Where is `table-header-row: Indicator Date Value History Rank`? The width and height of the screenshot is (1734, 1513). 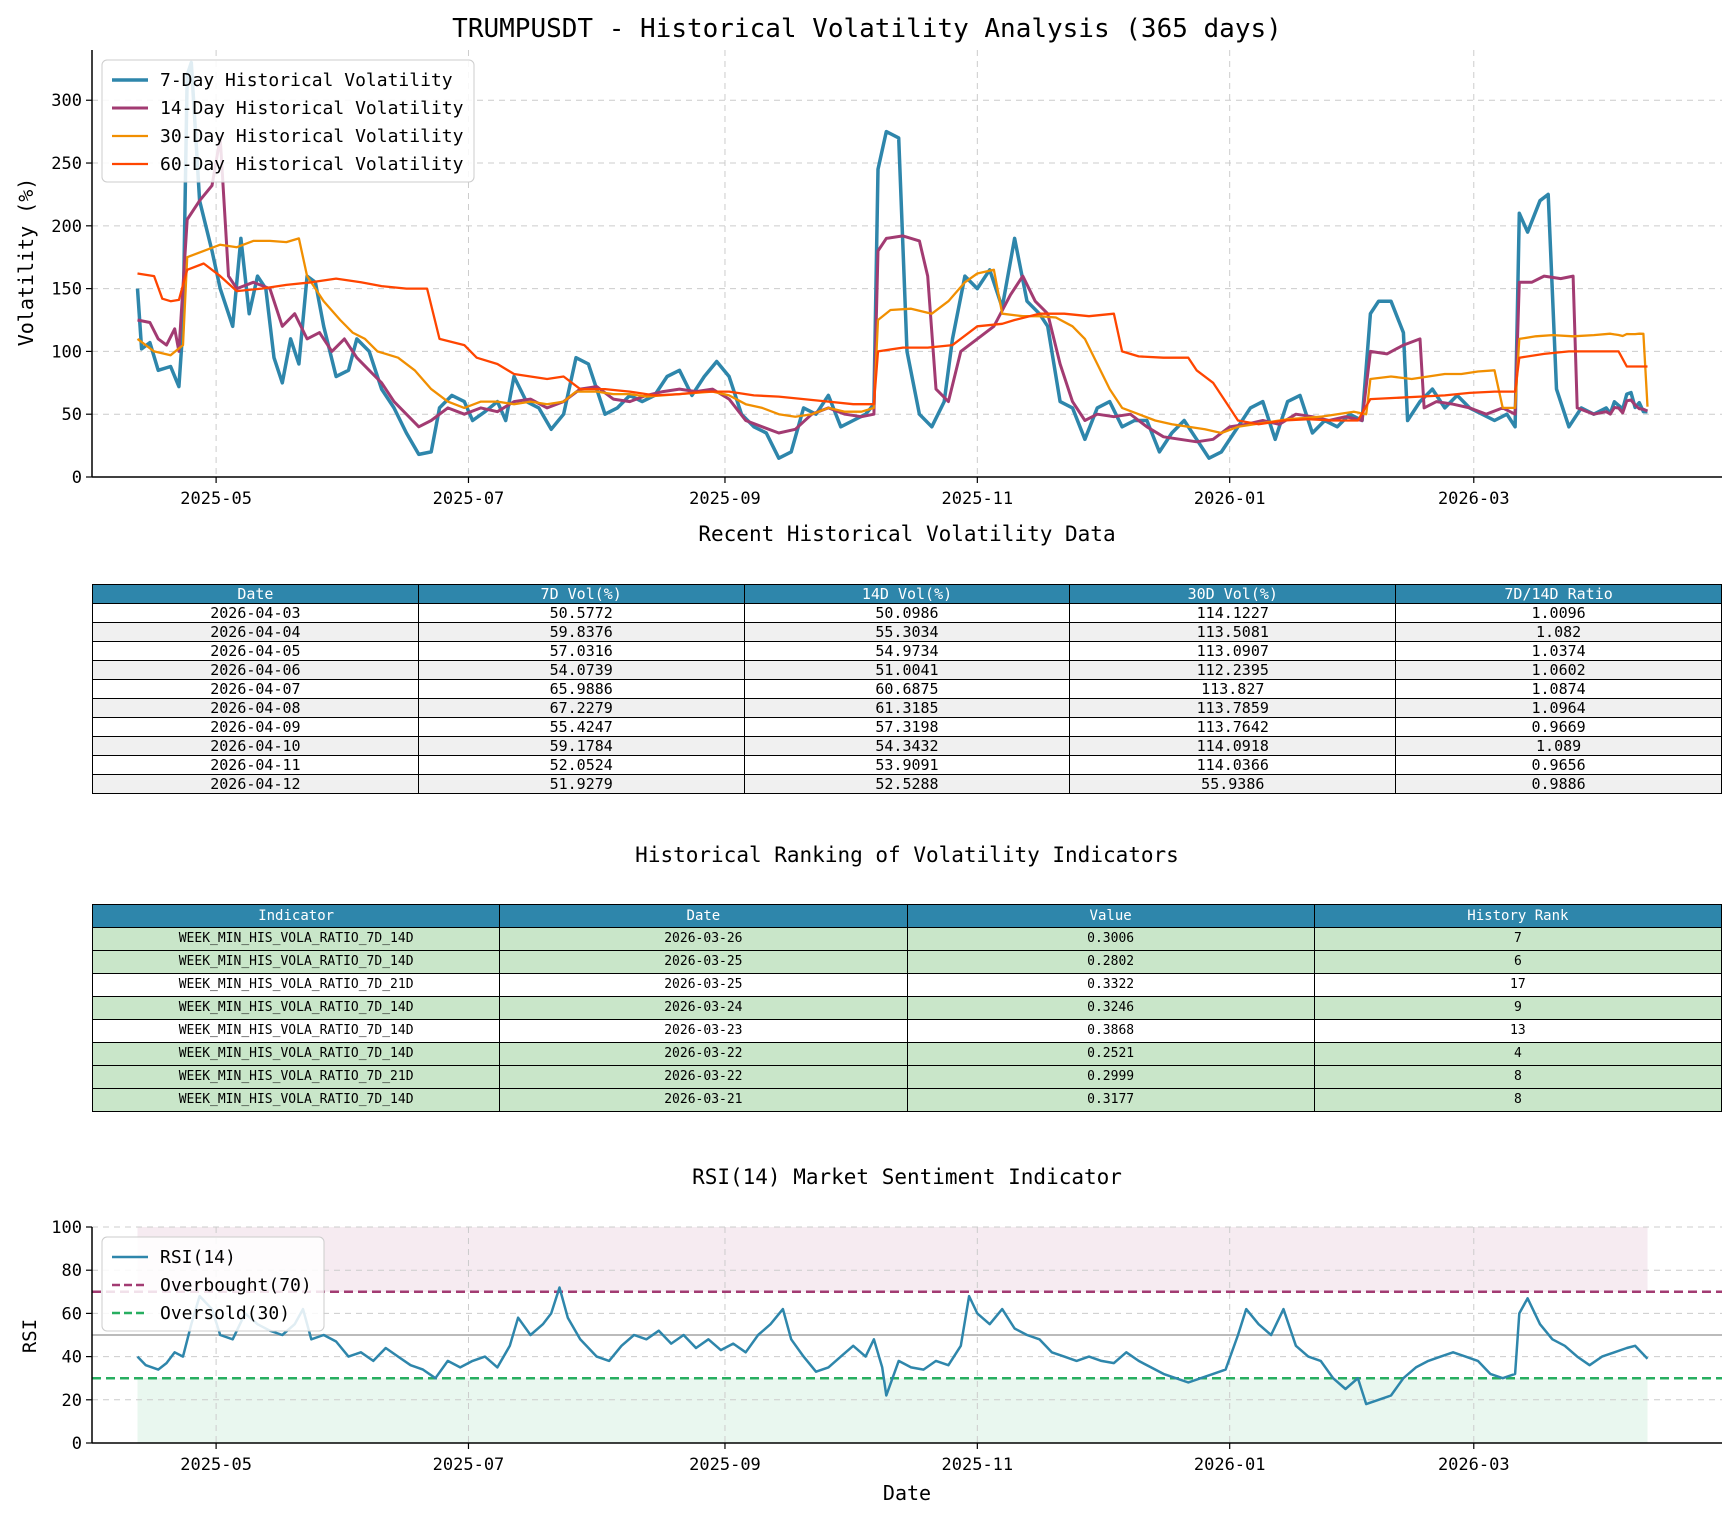 table-header-row: Indicator Date Value History Rank is located at coordinates (907, 916).